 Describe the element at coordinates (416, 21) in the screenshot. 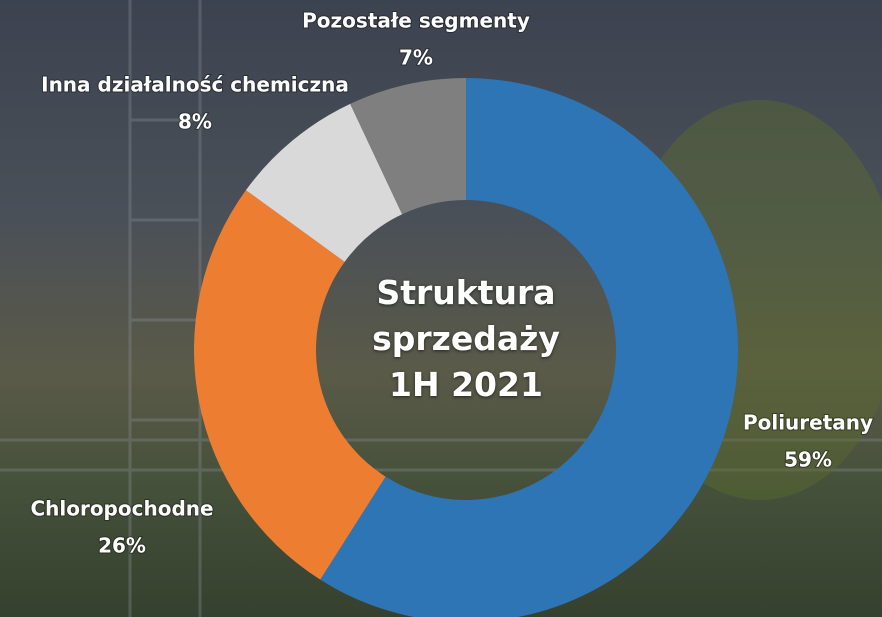

I see `segment-name: Pozostałe segmenty` at that location.